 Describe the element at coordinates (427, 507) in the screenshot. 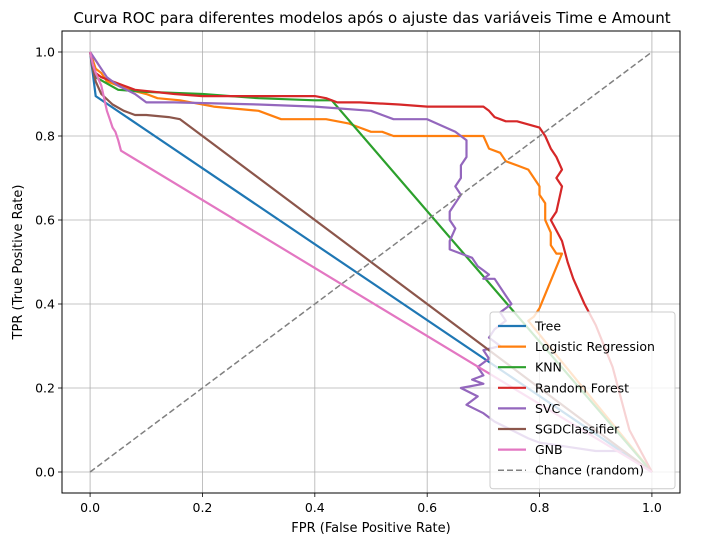

I see `x-tick-label: 0.6` at that location.